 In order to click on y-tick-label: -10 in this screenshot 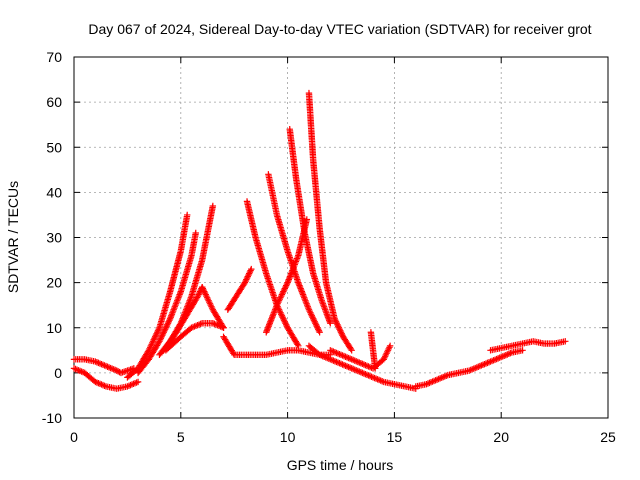, I will do `click(52, 418)`.